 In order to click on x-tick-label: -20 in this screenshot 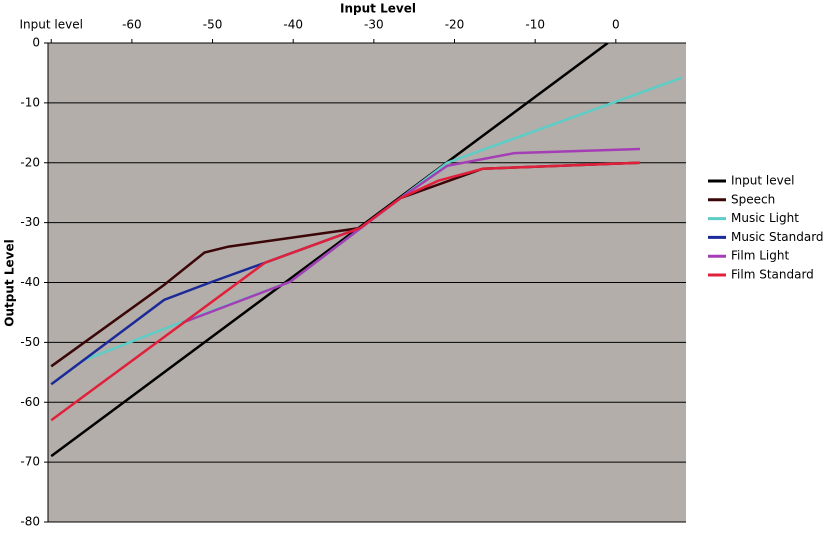, I will do `click(455, 25)`.